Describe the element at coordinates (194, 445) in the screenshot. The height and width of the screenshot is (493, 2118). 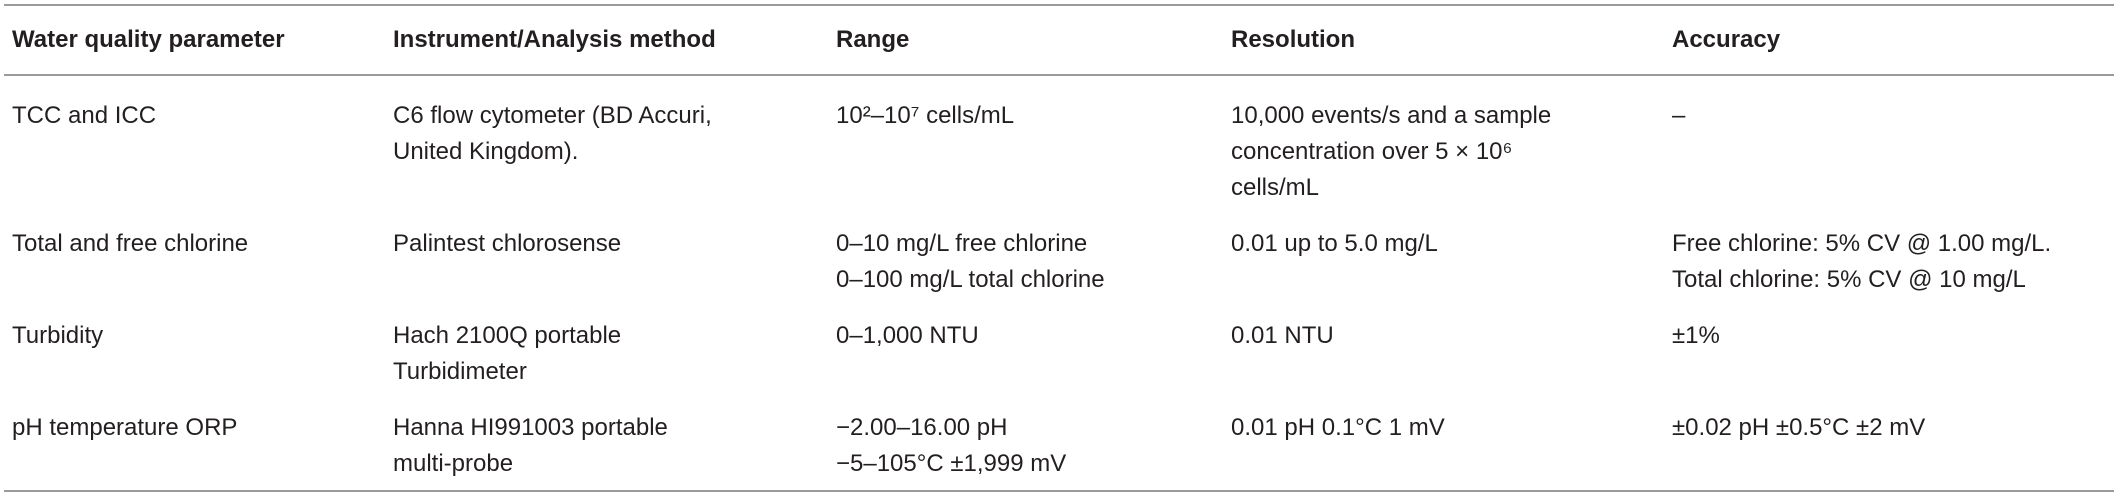
I see `table-cell: pH temperature ORP` at that location.